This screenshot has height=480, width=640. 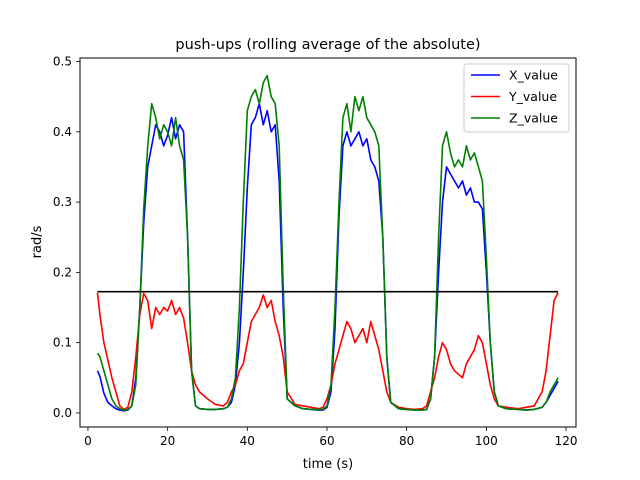 I want to click on x-tick-label: 80, so click(x=406, y=441).